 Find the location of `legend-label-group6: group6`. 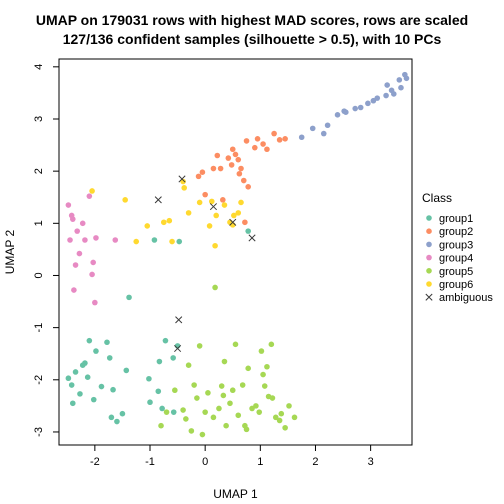

legend-label-group6: group6 is located at coordinates (456, 285).